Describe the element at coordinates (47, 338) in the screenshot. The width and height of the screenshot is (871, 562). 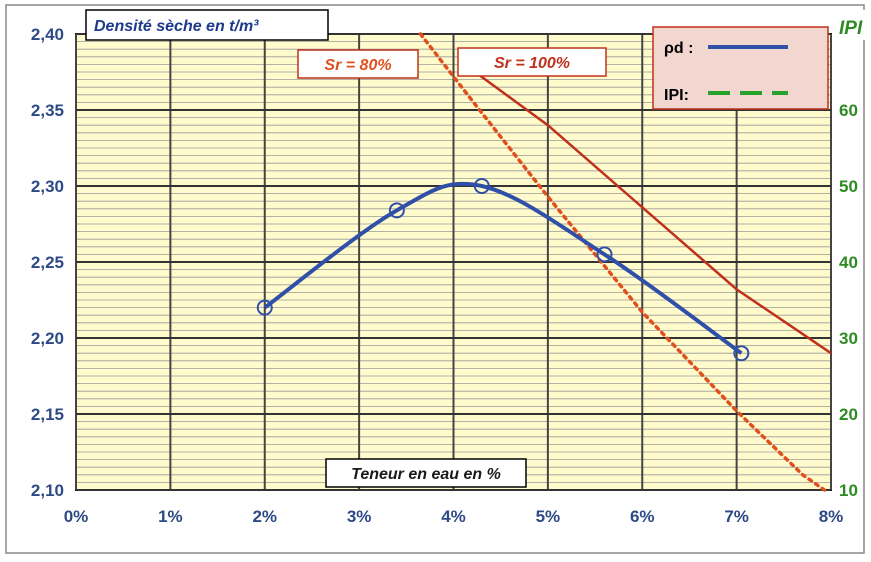
I see `y-tick-label: 2,20` at that location.